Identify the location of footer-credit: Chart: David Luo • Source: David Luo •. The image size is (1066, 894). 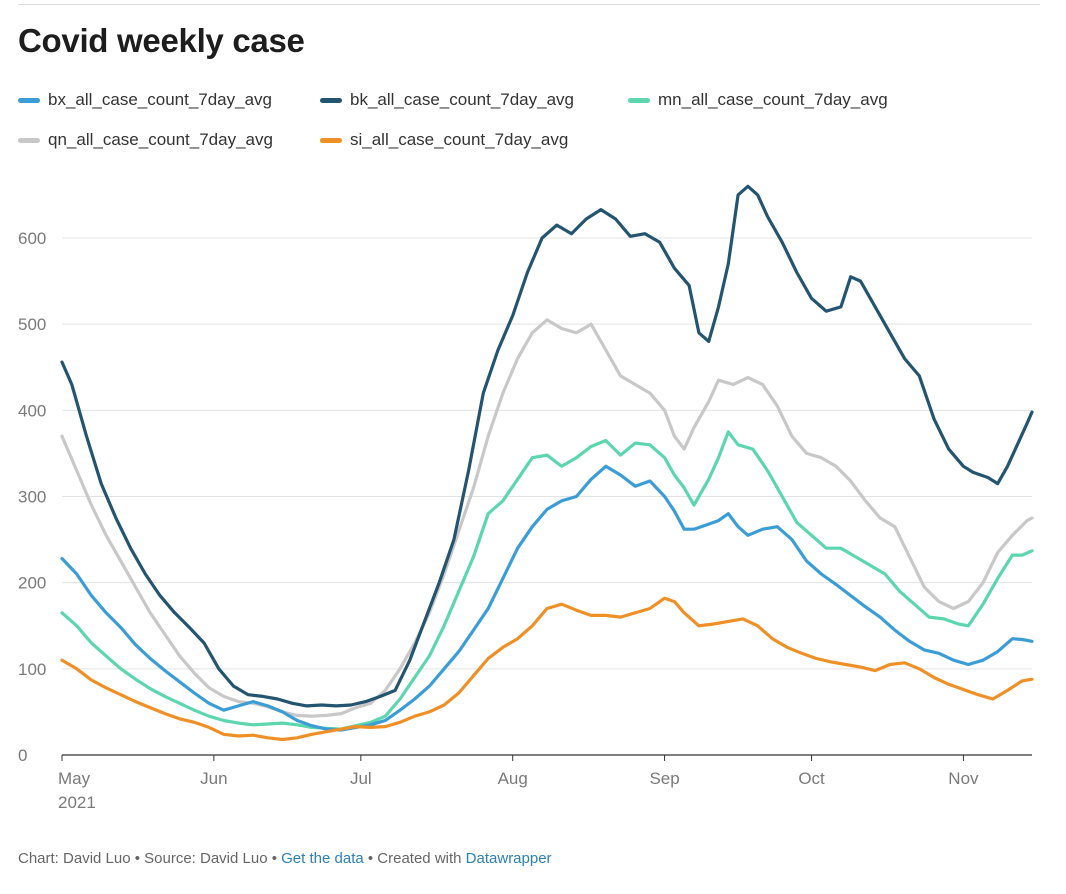
(150, 858).